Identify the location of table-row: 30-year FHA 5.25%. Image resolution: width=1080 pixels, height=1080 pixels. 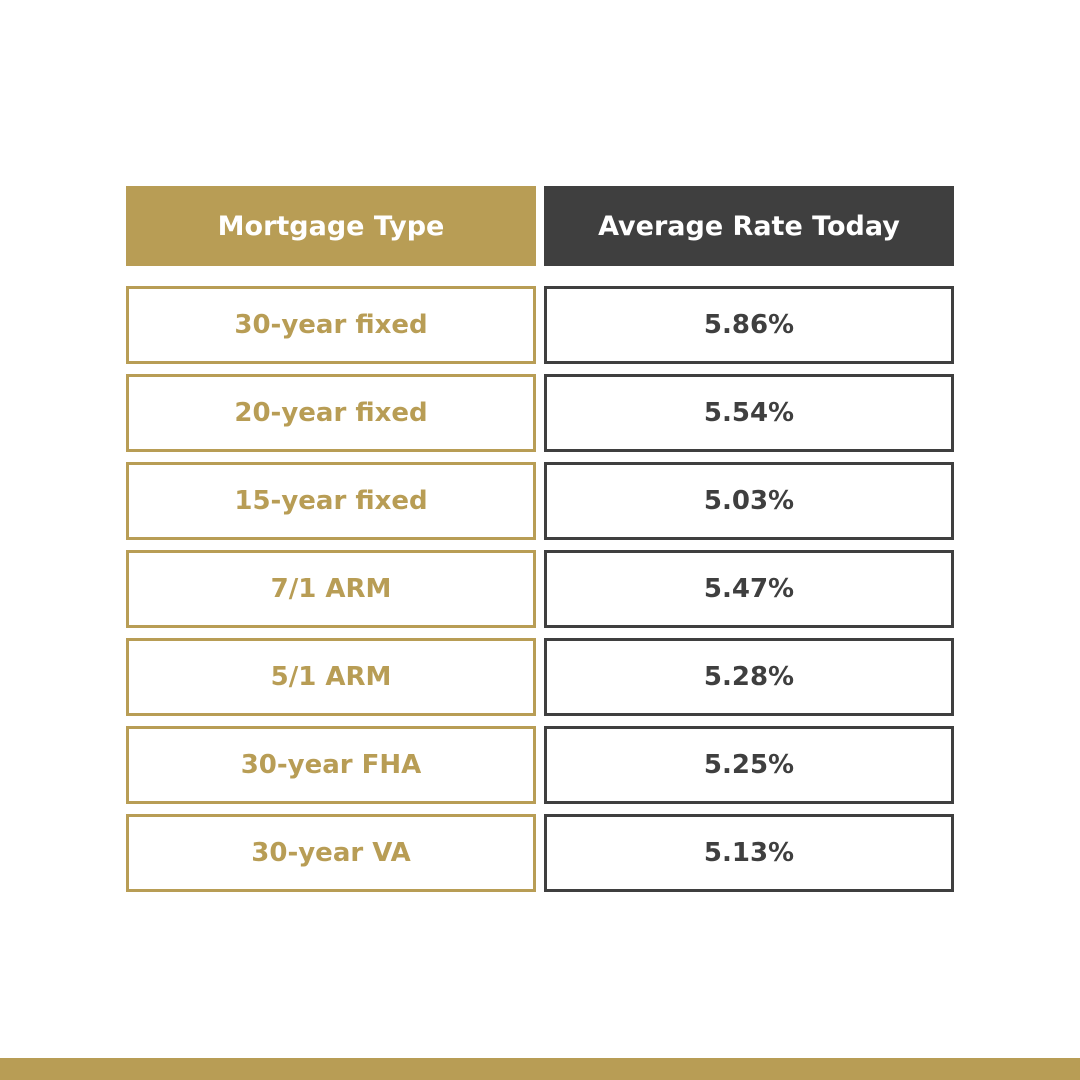
(540, 765).